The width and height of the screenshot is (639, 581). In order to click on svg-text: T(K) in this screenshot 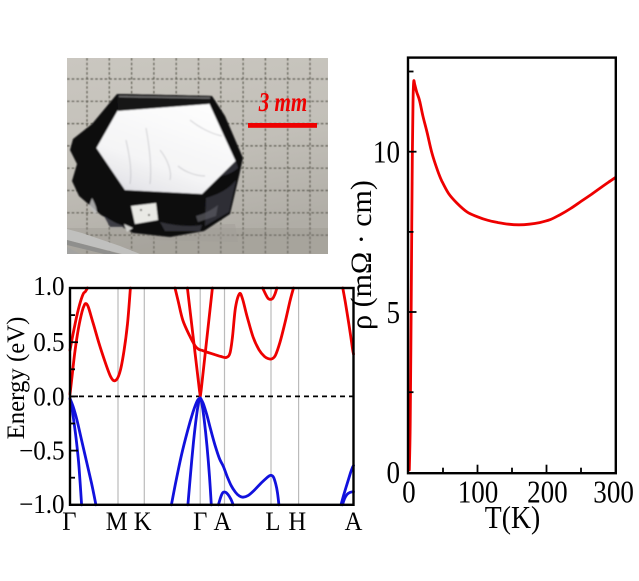, I will do `click(512, 518)`.